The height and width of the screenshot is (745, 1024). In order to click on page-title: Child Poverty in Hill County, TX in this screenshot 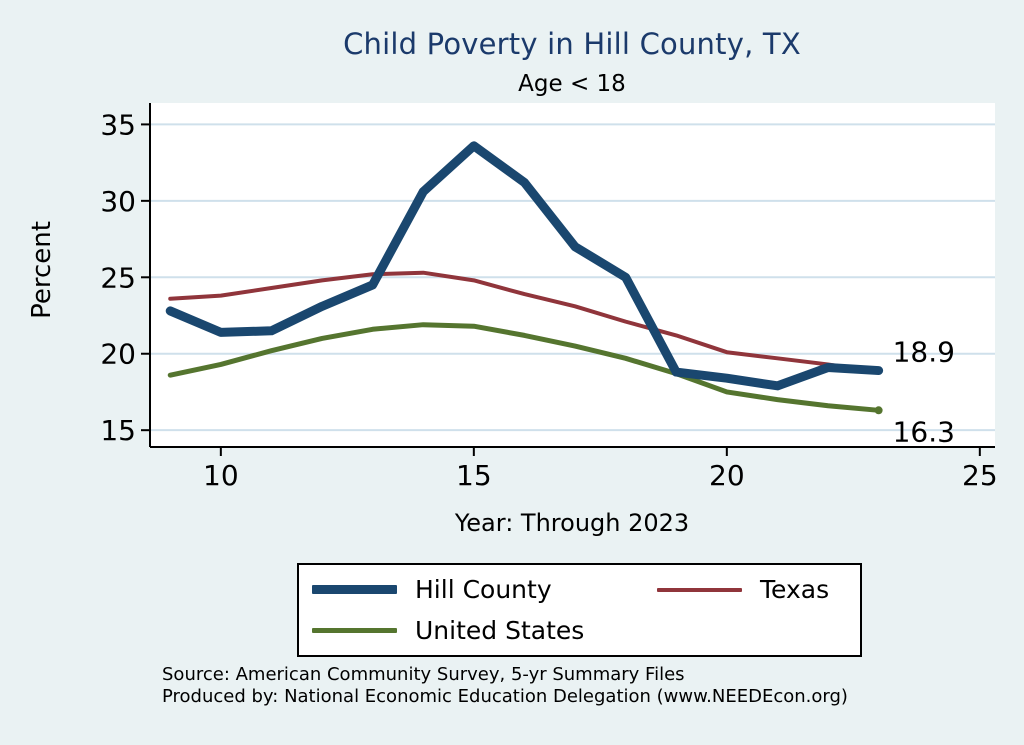, I will do `click(572, 44)`.